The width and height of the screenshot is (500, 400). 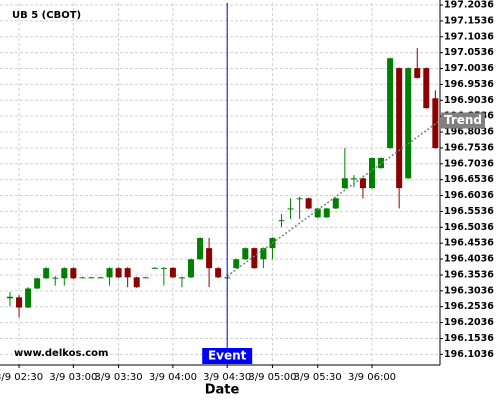 What do you see at coordinates (61, 353) in the screenshot?
I see `watermark: www.delkos.com` at bounding box center [61, 353].